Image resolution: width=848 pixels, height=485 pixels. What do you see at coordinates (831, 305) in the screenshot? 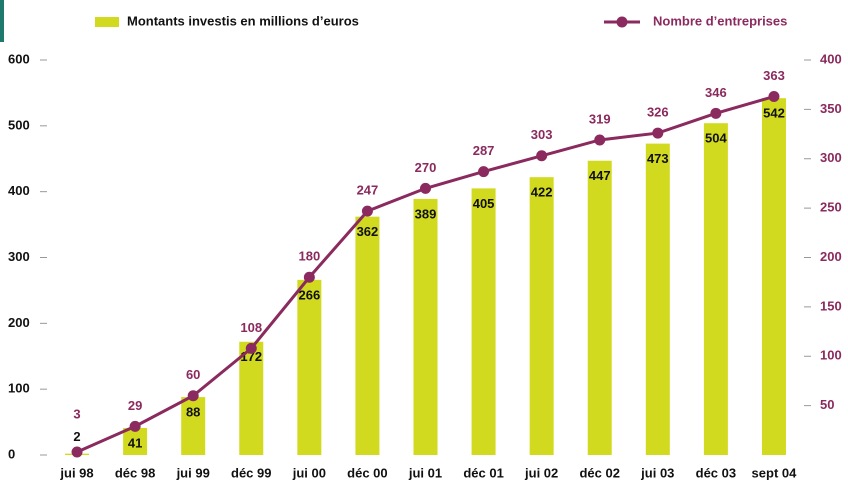
I see `y2-tick-label: 150` at bounding box center [831, 305].